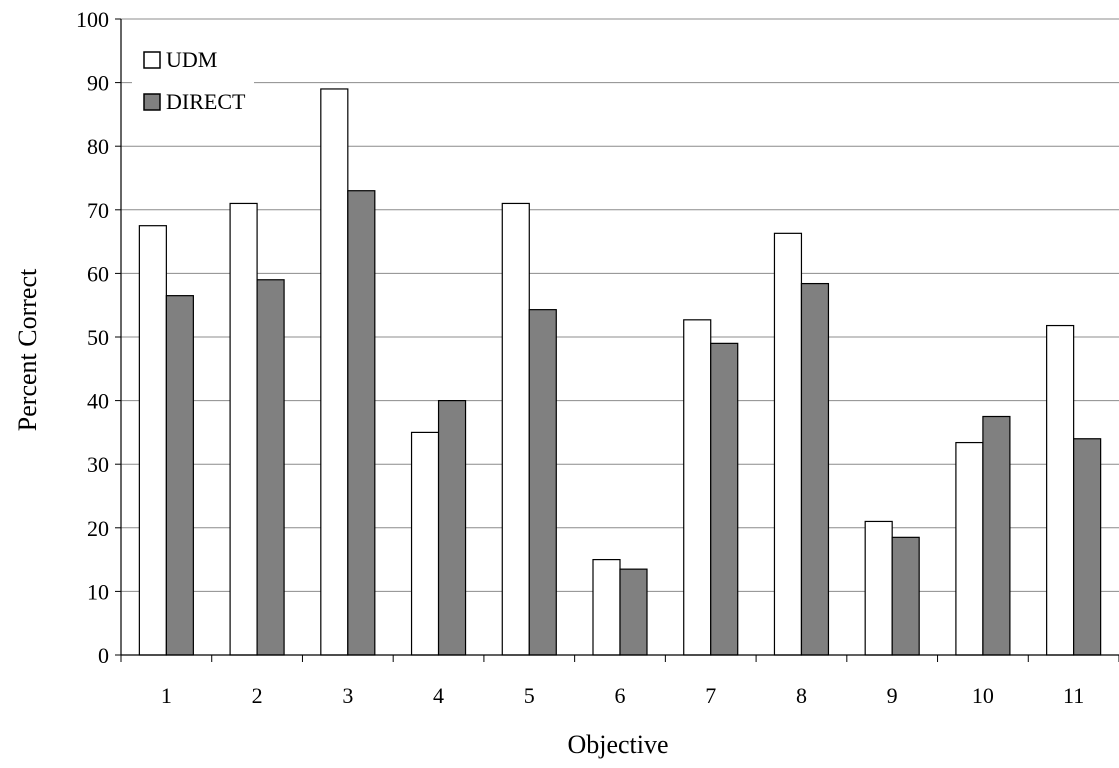 The width and height of the screenshot is (1119, 768). What do you see at coordinates (98, 337) in the screenshot?
I see `y-tick-label: 50` at bounding box center [98, 337].